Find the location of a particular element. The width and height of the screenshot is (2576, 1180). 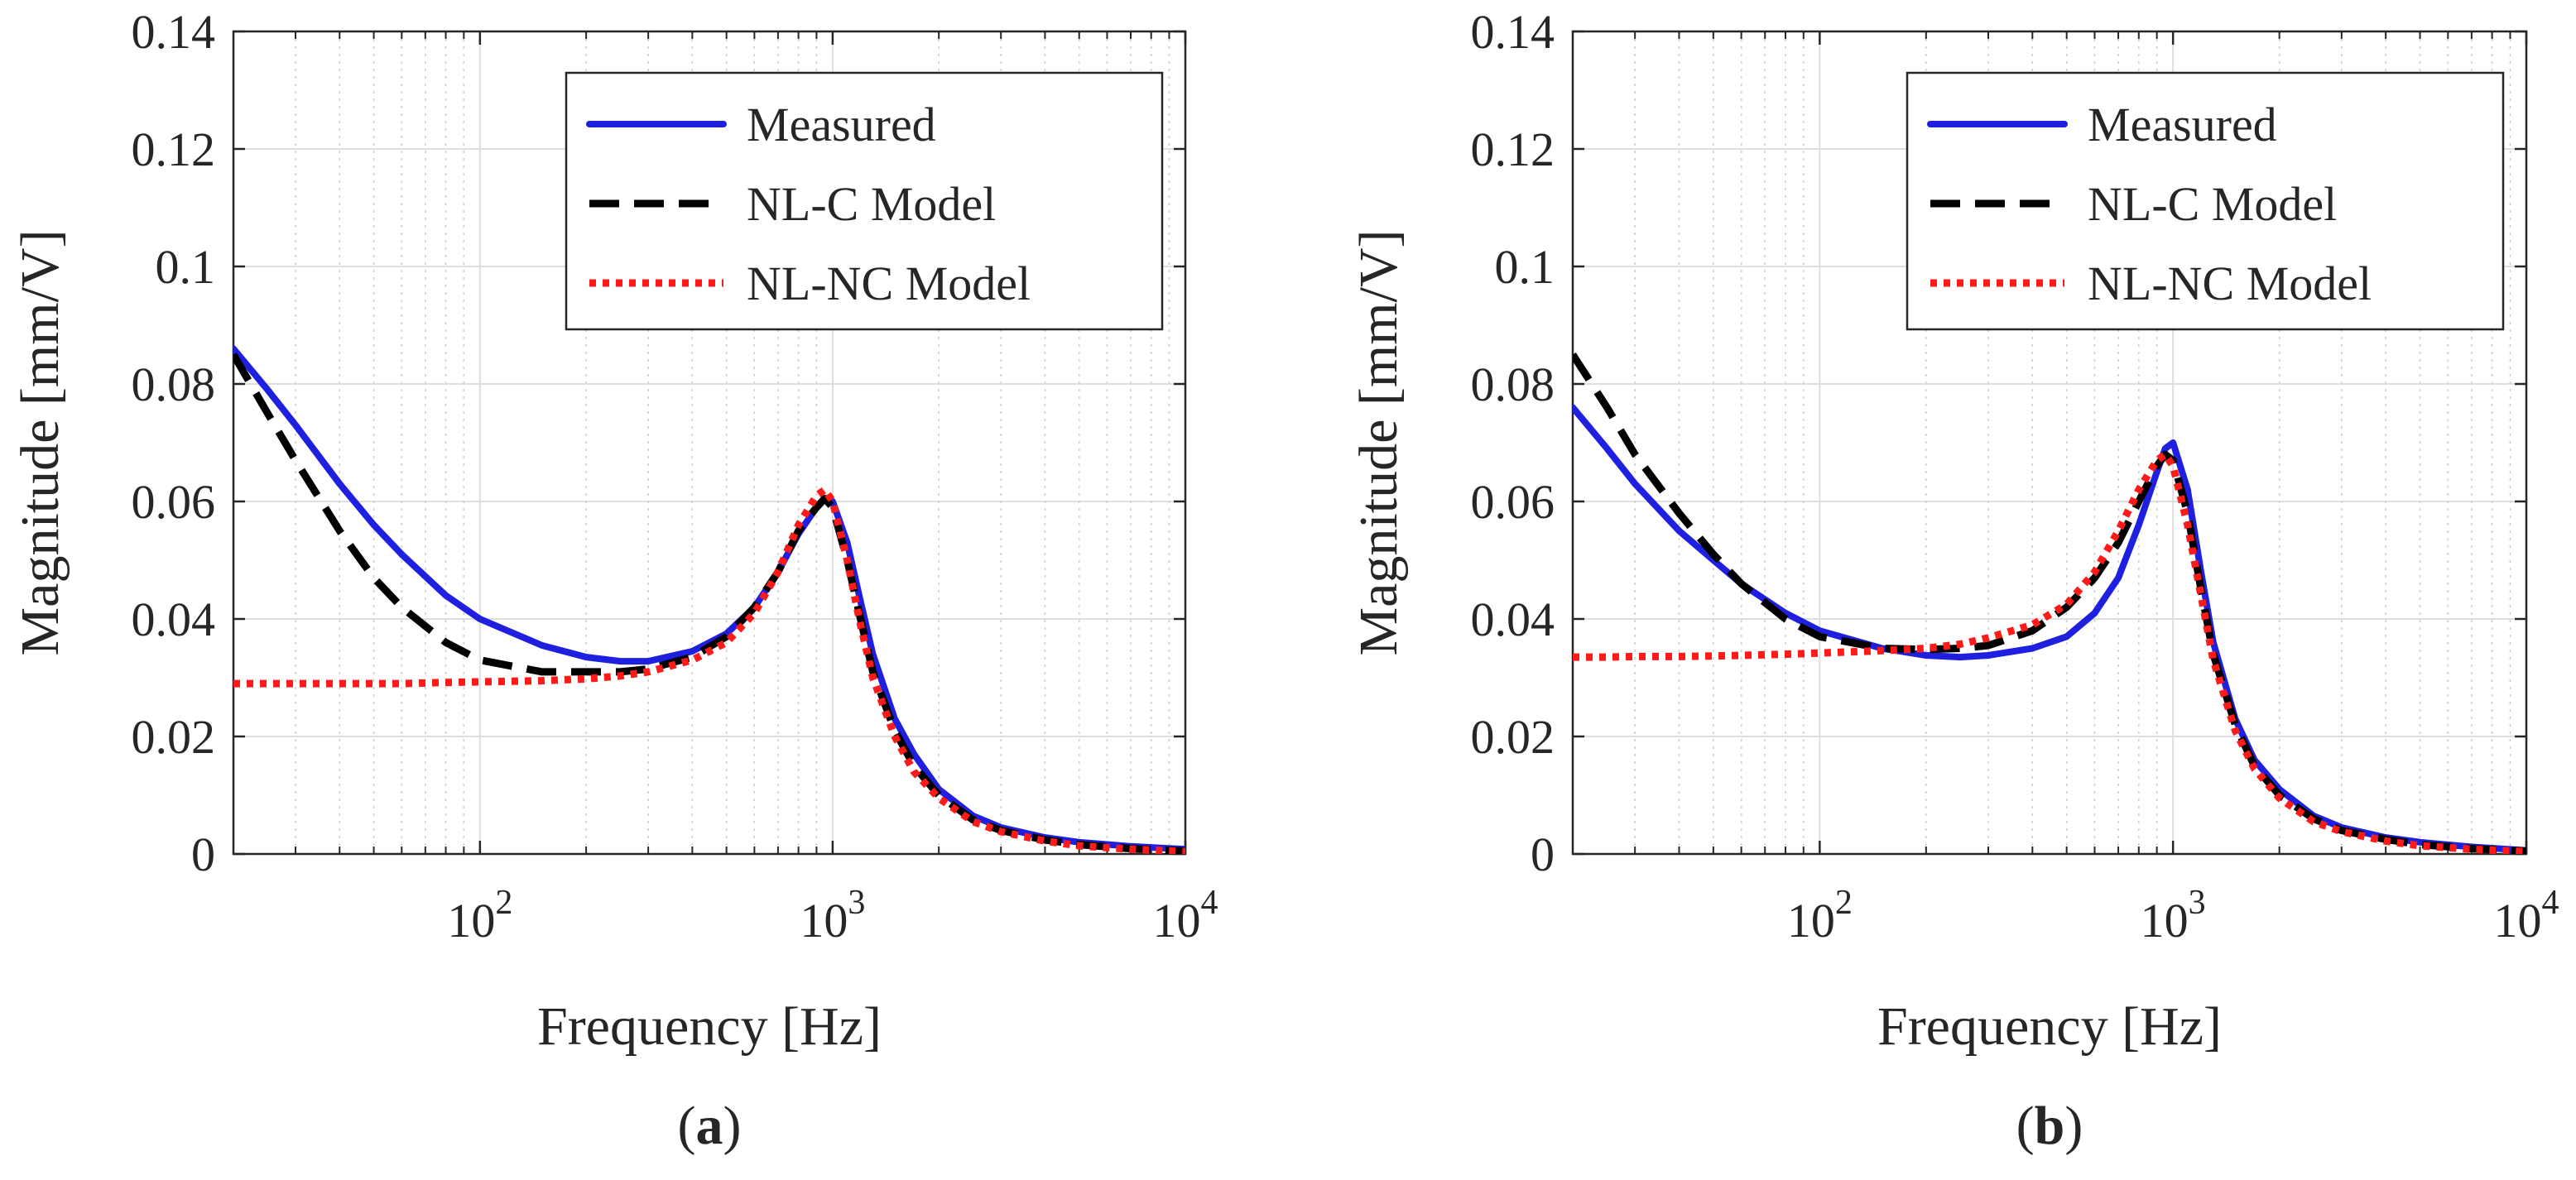

panel-letter: b is located at coordinates (2050, 1126).